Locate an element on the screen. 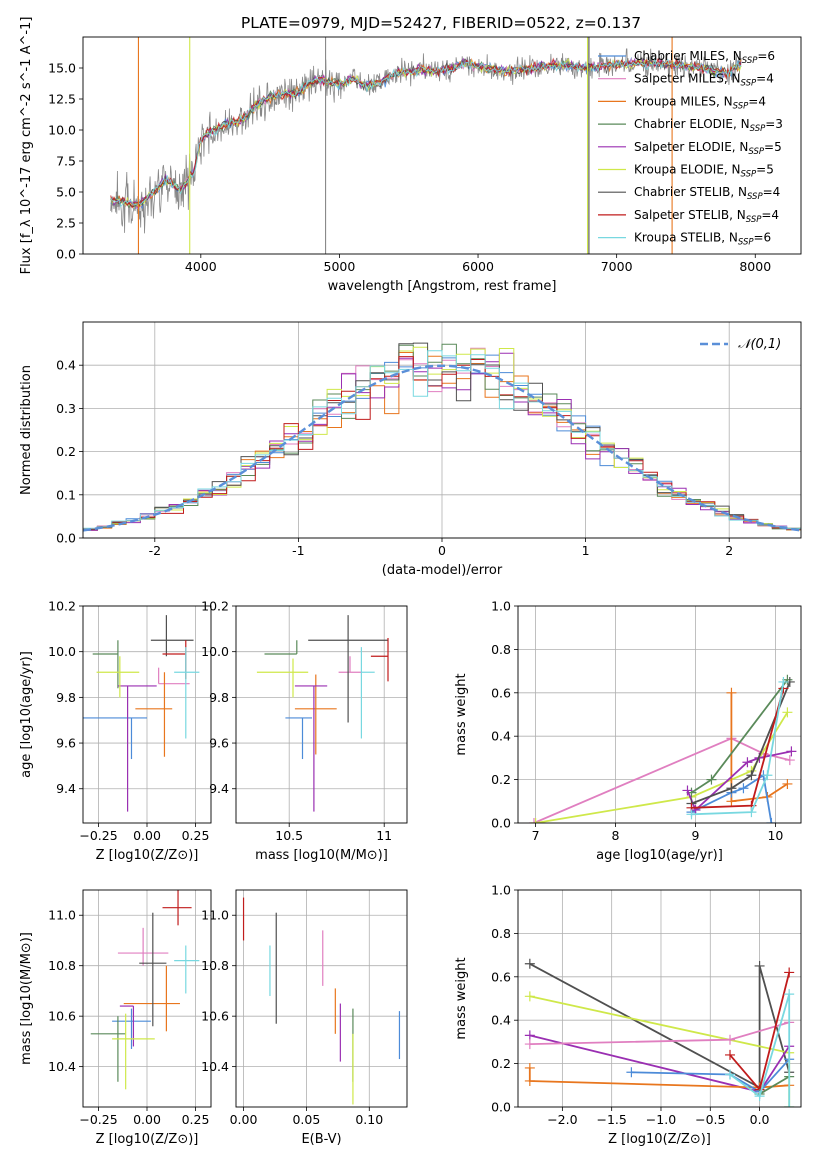 This screenshot has width=819, height=1170. x-tick-label: 0.10 is located at coordinates (369, 1119).